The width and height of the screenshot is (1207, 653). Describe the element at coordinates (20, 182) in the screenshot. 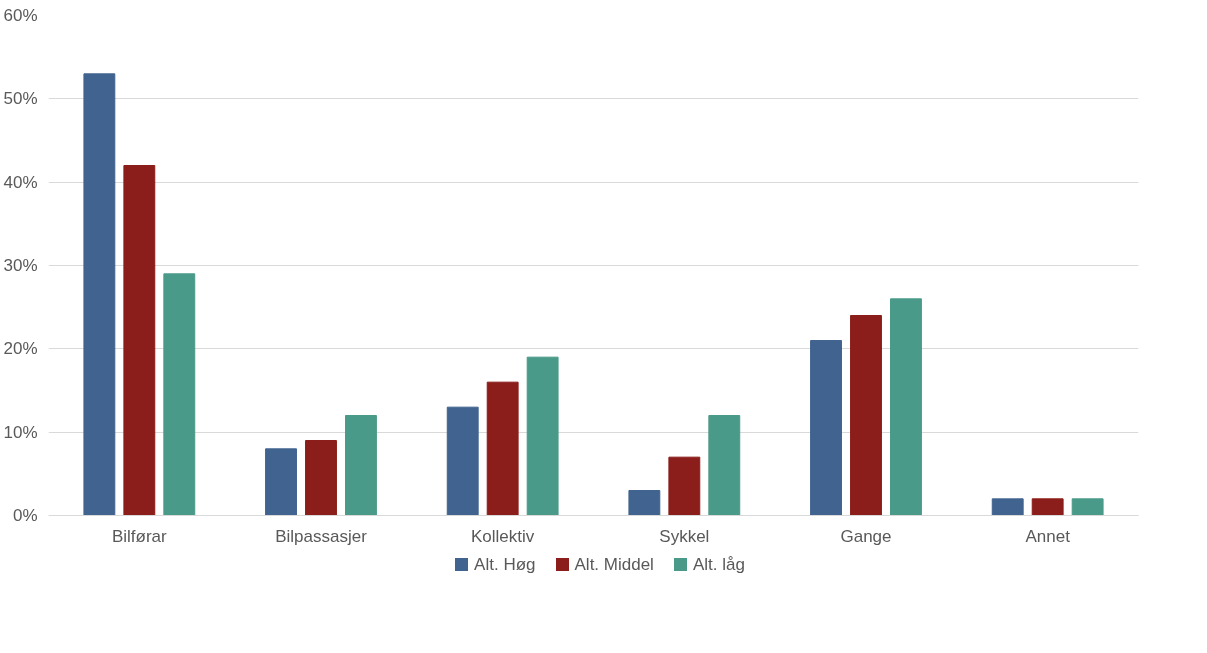

I see `y-tick-label: 40%` at that location.